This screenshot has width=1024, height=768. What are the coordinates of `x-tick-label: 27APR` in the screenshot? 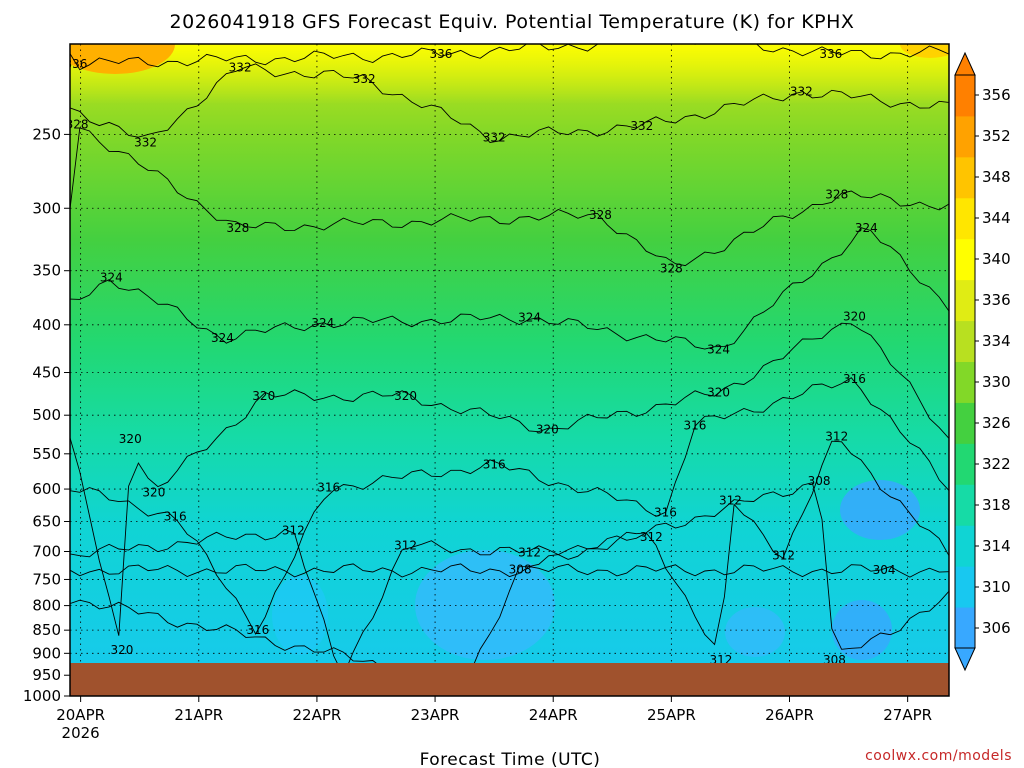 It's located at (907, 715).